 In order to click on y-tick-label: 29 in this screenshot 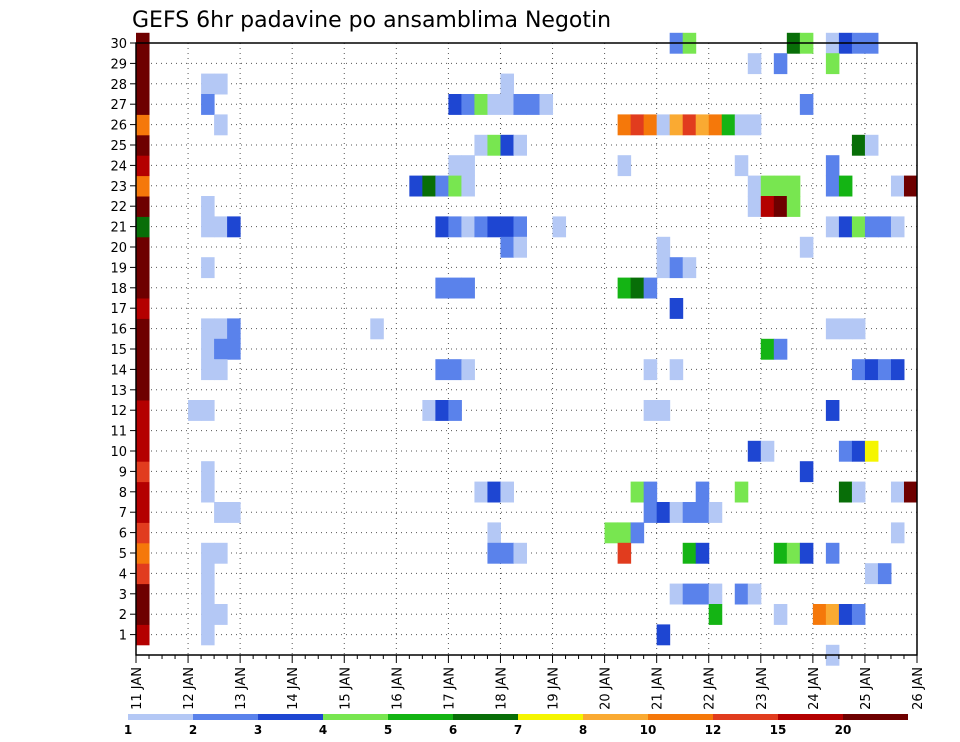, I will do `click(118, 64)`.